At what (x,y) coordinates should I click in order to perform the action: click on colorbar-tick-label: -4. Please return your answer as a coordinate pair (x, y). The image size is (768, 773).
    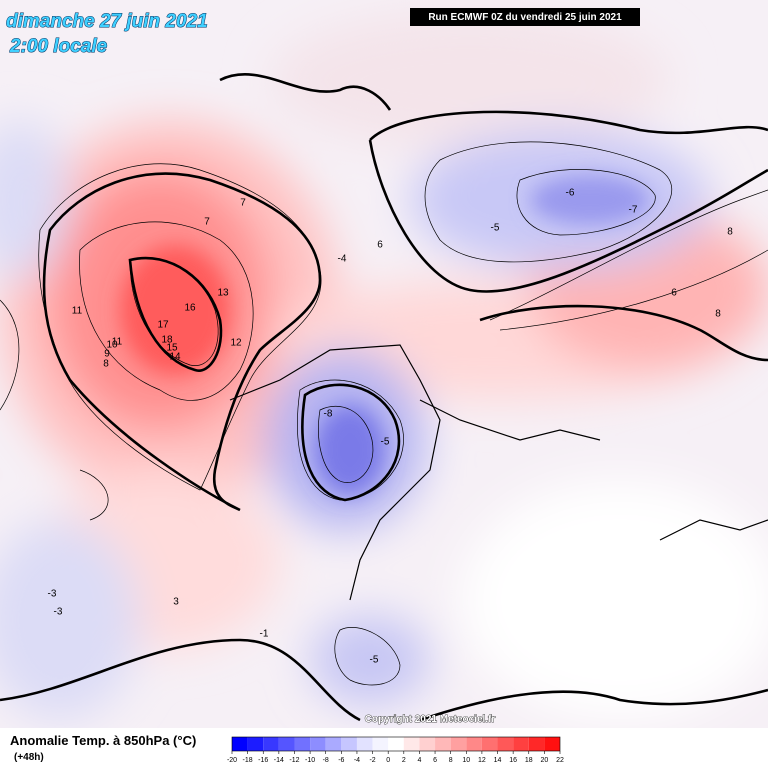
    Looking at the image, I should click on (357, 760).